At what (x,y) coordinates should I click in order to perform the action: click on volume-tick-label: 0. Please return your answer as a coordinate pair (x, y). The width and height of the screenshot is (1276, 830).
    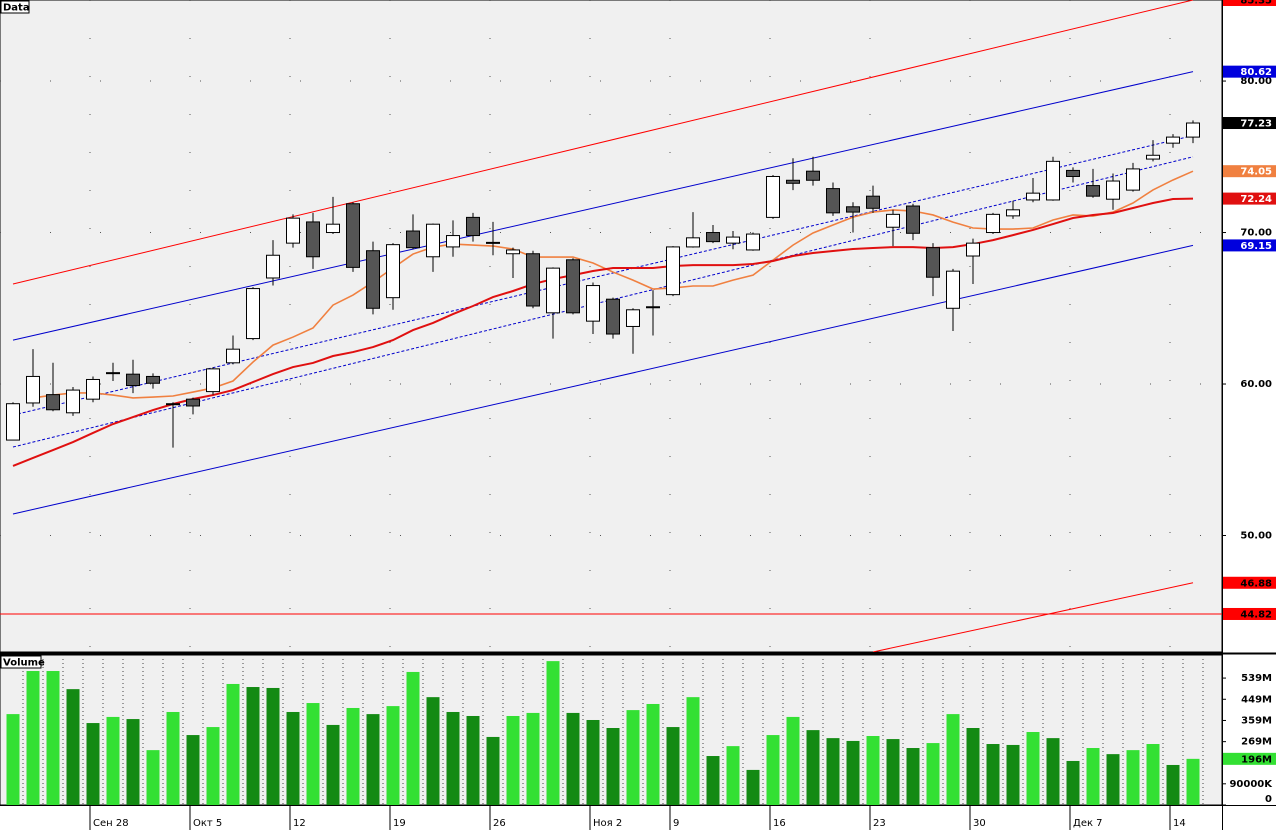
    Looking at the image, I should click on (1268, 799).